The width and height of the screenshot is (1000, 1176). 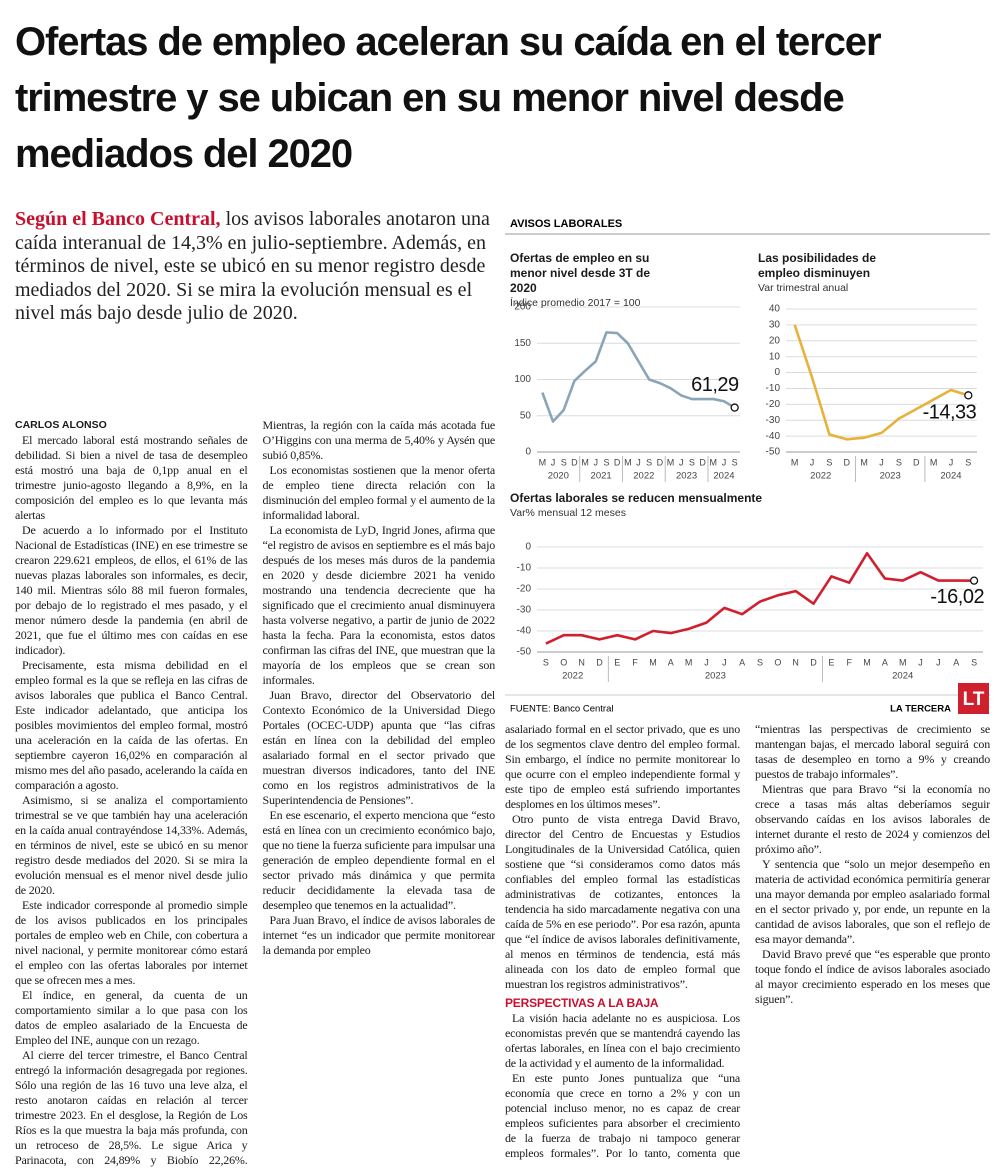 I want to click on lead-highlight: Según el Banco Central,, so click(x=118, y=219).